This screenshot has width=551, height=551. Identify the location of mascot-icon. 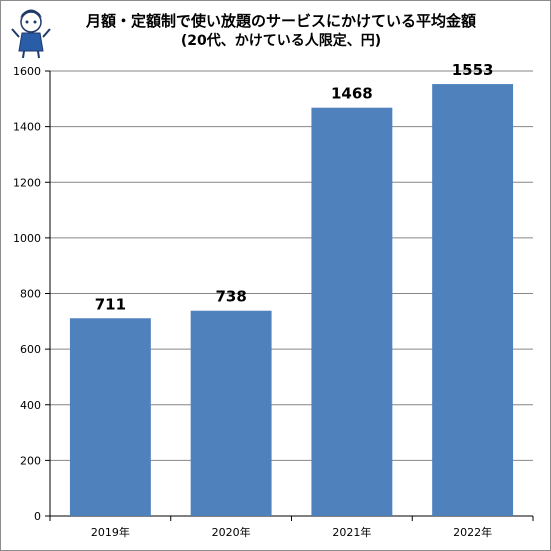
(31, 34).